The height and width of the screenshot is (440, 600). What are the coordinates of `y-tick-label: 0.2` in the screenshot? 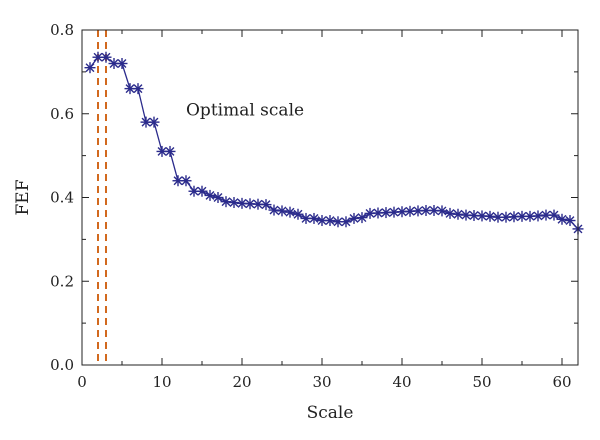 It's located at (62, 281).